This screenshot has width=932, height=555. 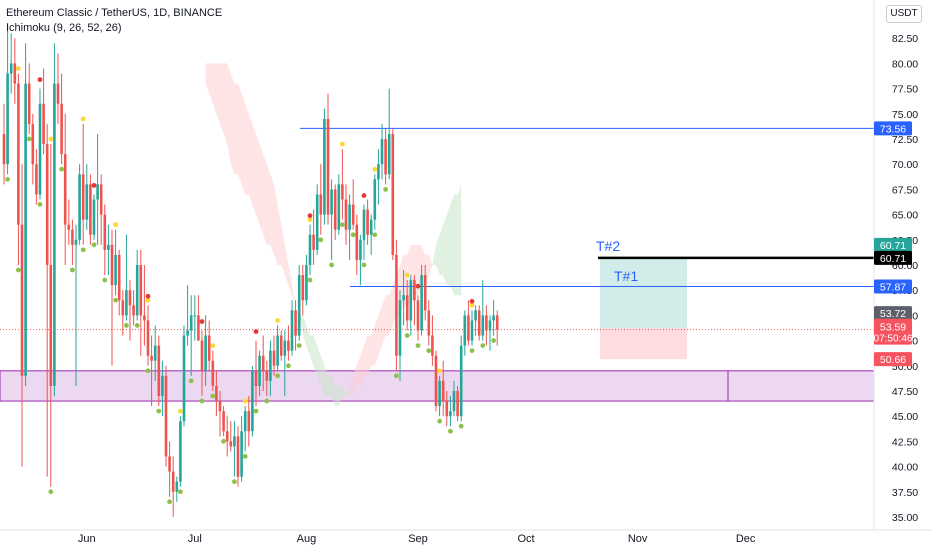 I want to click on position-loss-zone, so click(x=643, y=344).